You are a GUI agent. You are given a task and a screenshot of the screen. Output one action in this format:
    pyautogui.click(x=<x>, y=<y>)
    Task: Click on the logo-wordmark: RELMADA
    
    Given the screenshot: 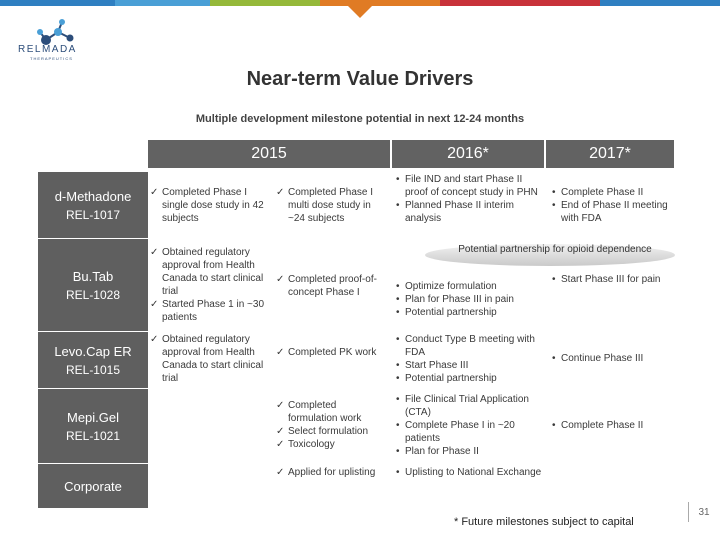 What is the action you would take?
    pyautogui.click(x=47, y=49)
    